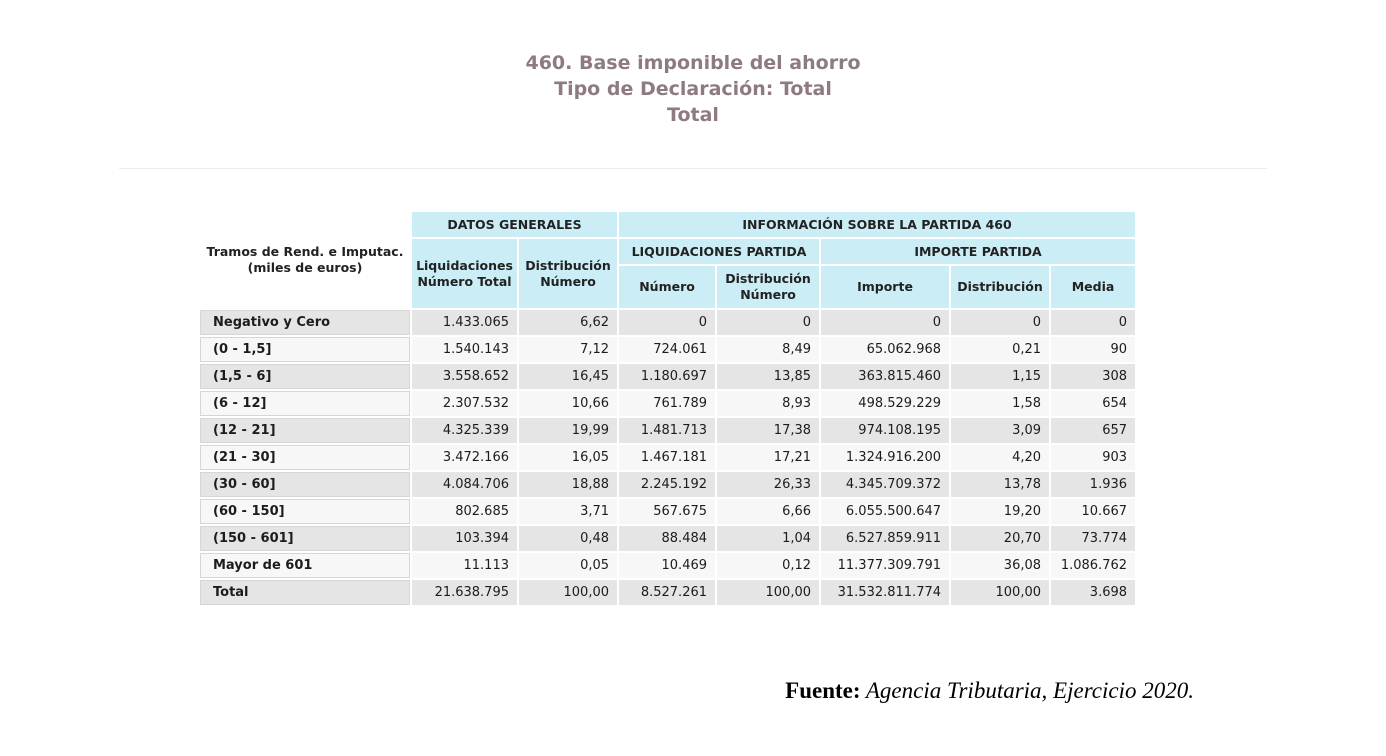  Describe the element at coordinates (1000, 403) in the screenshot. I see `cell: 1,58` at that location.